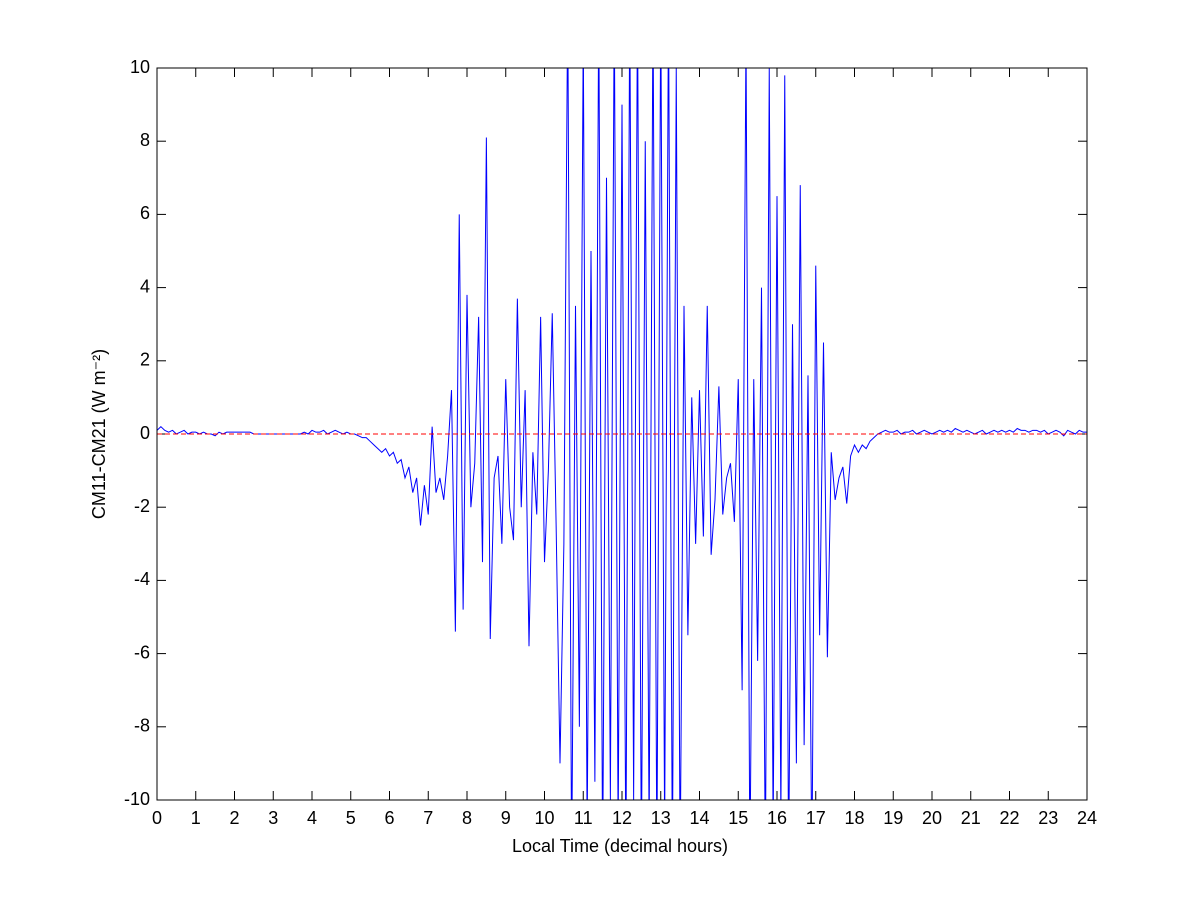 Image resolution: width=1201 pixels, height=900 pixels. What do you see at coordinates (932, 818) in the screenshot?
I see `x-tick-label: 20` at bounding box center [932, 818].